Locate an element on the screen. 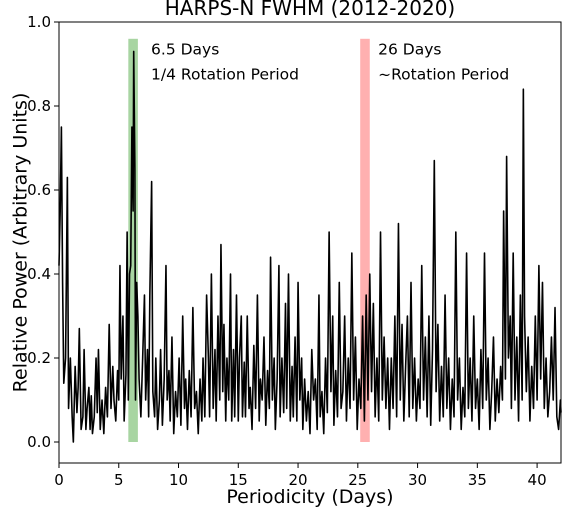  annotation-2-line-2: ~Rotation Period is located at coordinates (443, 75).